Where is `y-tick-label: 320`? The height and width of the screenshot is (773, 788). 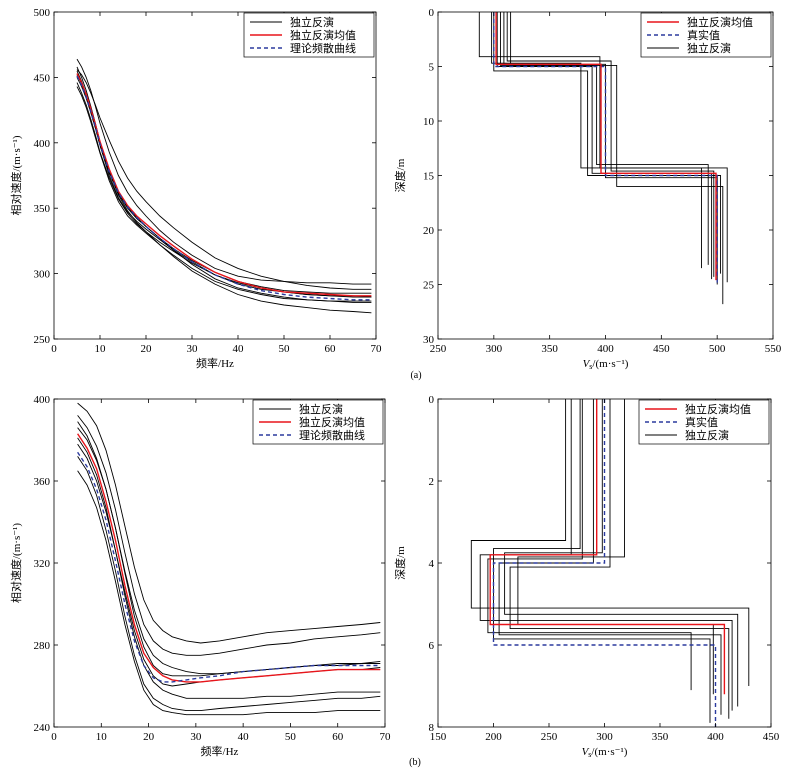 y-tick-label: 320 is located at coordinates (42, 564).